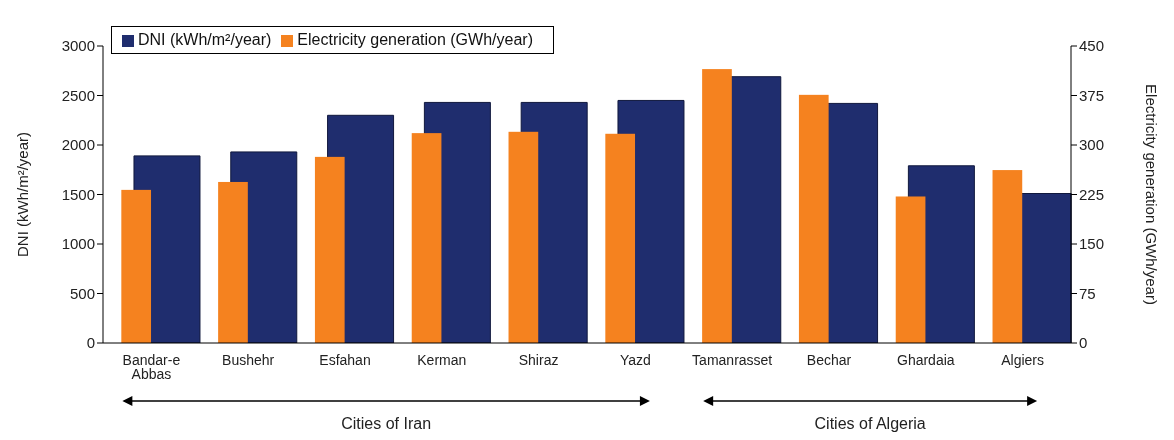 Image resolution: width=1174 pixels, height=440 pixels. I want to click on x-tick-label: Shiraz, so click(538, 359).